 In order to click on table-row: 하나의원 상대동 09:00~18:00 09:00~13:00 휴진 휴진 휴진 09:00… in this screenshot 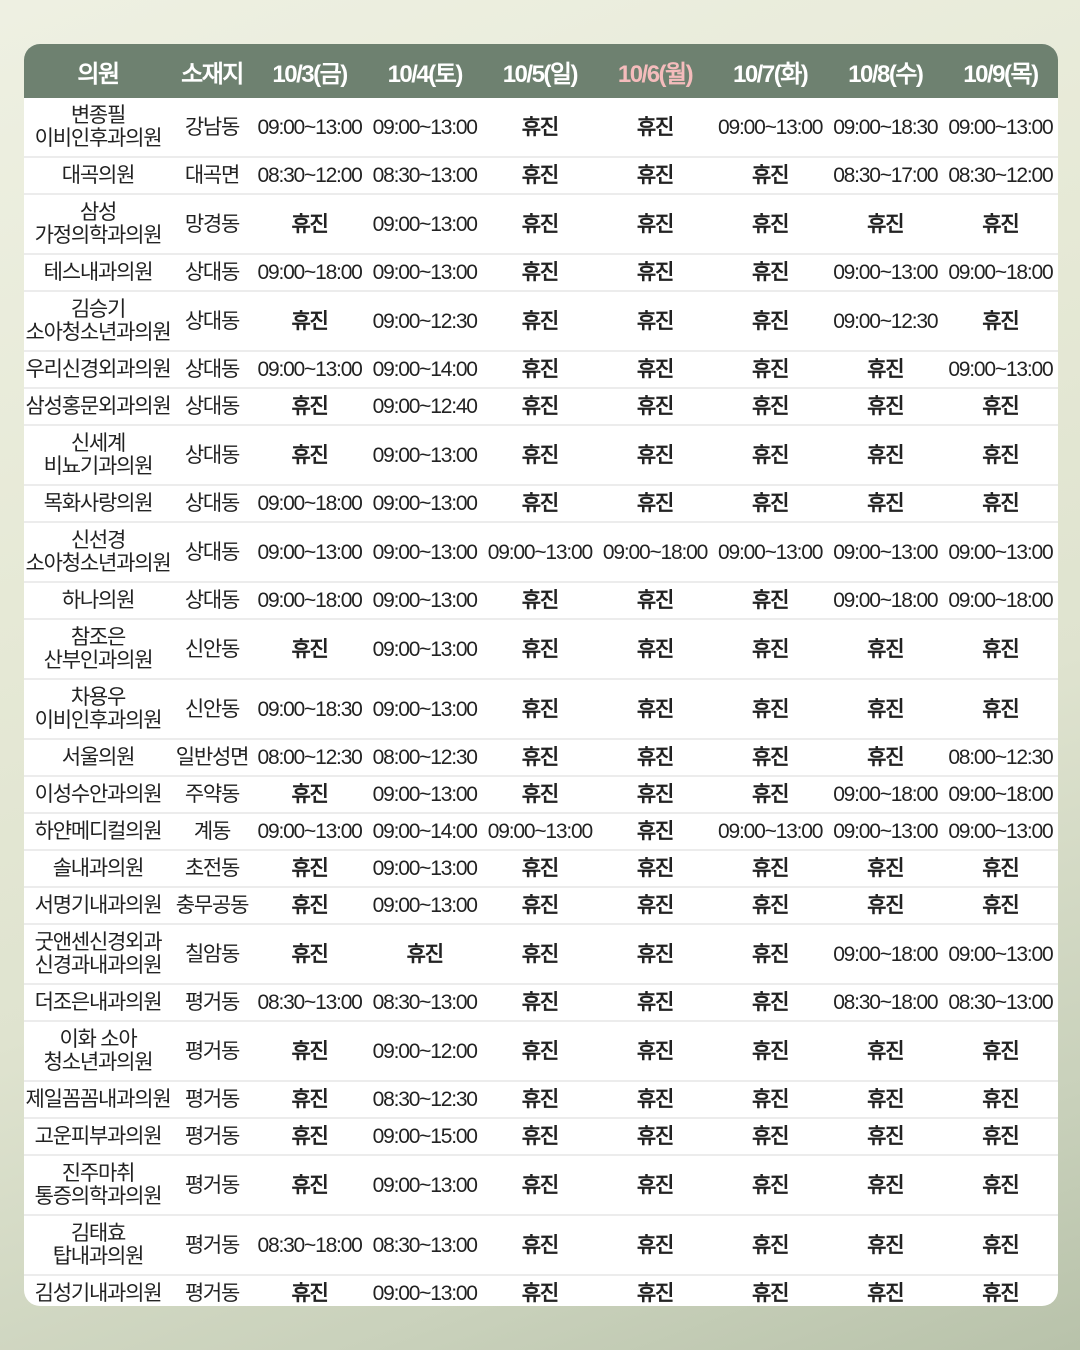, I will do `click(541, 601)`.